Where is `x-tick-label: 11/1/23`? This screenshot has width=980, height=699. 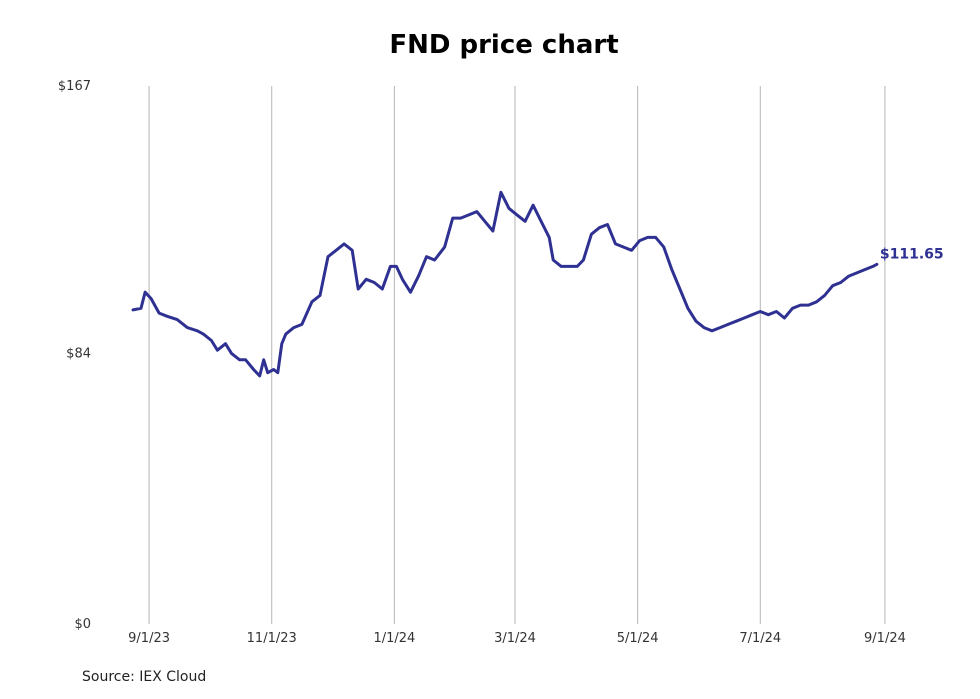
x-tick-label: 11/1/23 is located at coordinates (272, 638).